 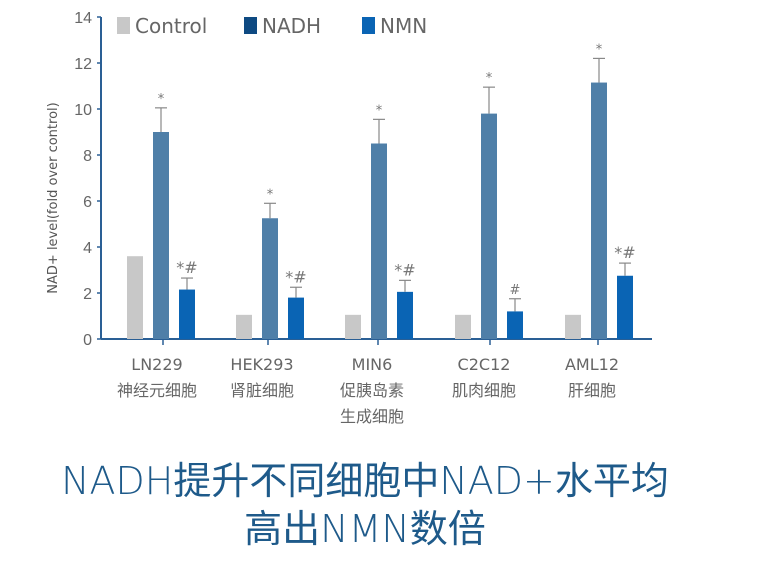 What do you see at coordinates (171, 26) in the screenshot?
I see `legend-label-control: Control` at bounding box center [171, 26].